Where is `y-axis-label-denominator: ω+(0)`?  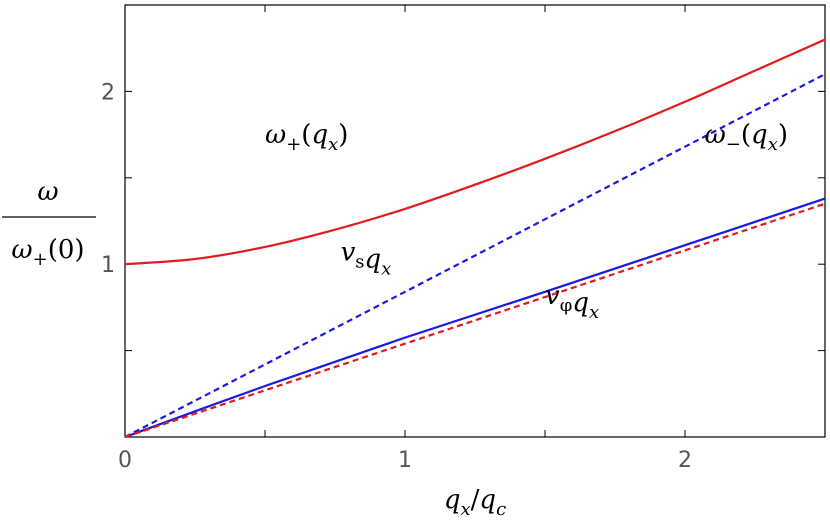 y-axis-label-denominator: ω+(0) is located at coordinates (47, 252).